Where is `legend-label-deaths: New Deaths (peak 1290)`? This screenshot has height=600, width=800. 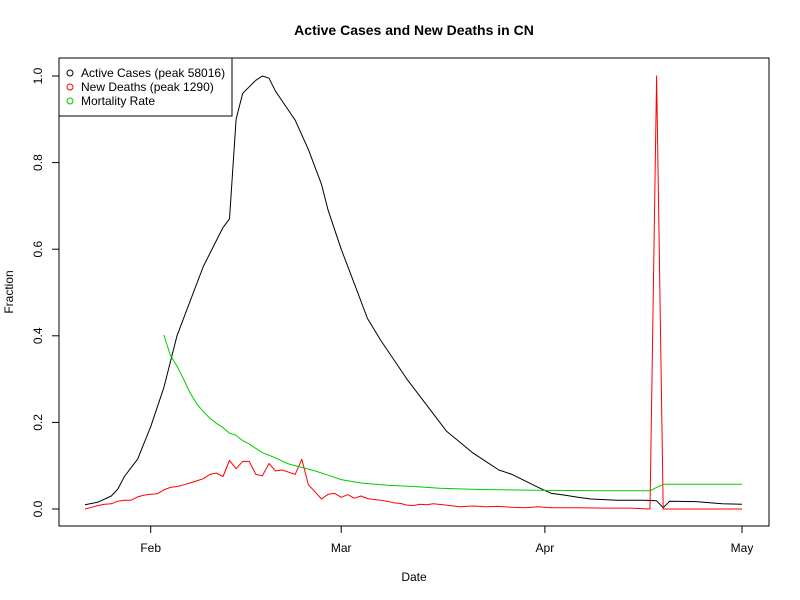 legend-label-deaths: New Deaths (peak 1290) is located at coordinates (147, 87).